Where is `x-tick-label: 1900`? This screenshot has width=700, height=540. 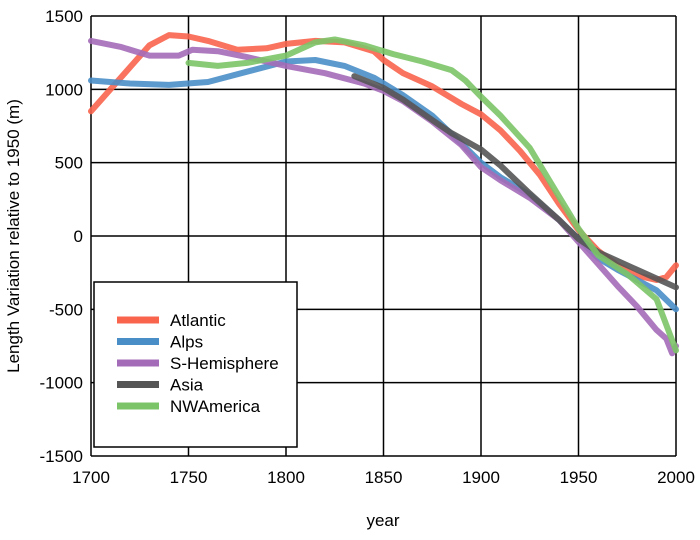
x-tick-label: 1900 is located at coordinates (481, 477).